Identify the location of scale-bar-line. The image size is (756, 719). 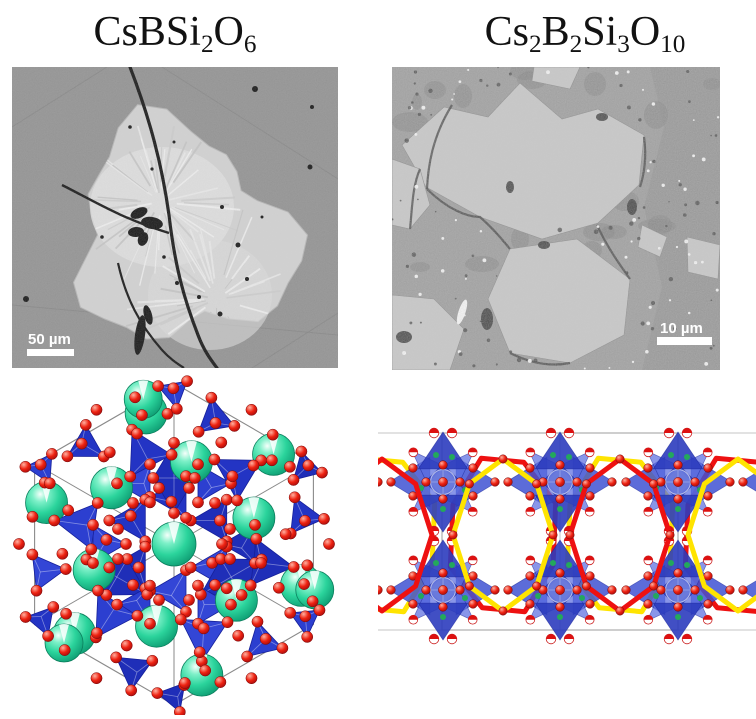
(684, 341).